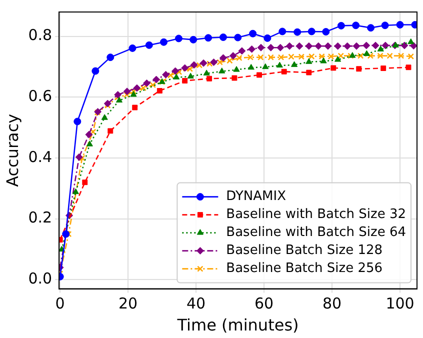 The image size is (423, 338). What do you see at coordinates (196, 303) in the screenshot?
I see `x-tick-label: 40` at bounding box center [196, 303].